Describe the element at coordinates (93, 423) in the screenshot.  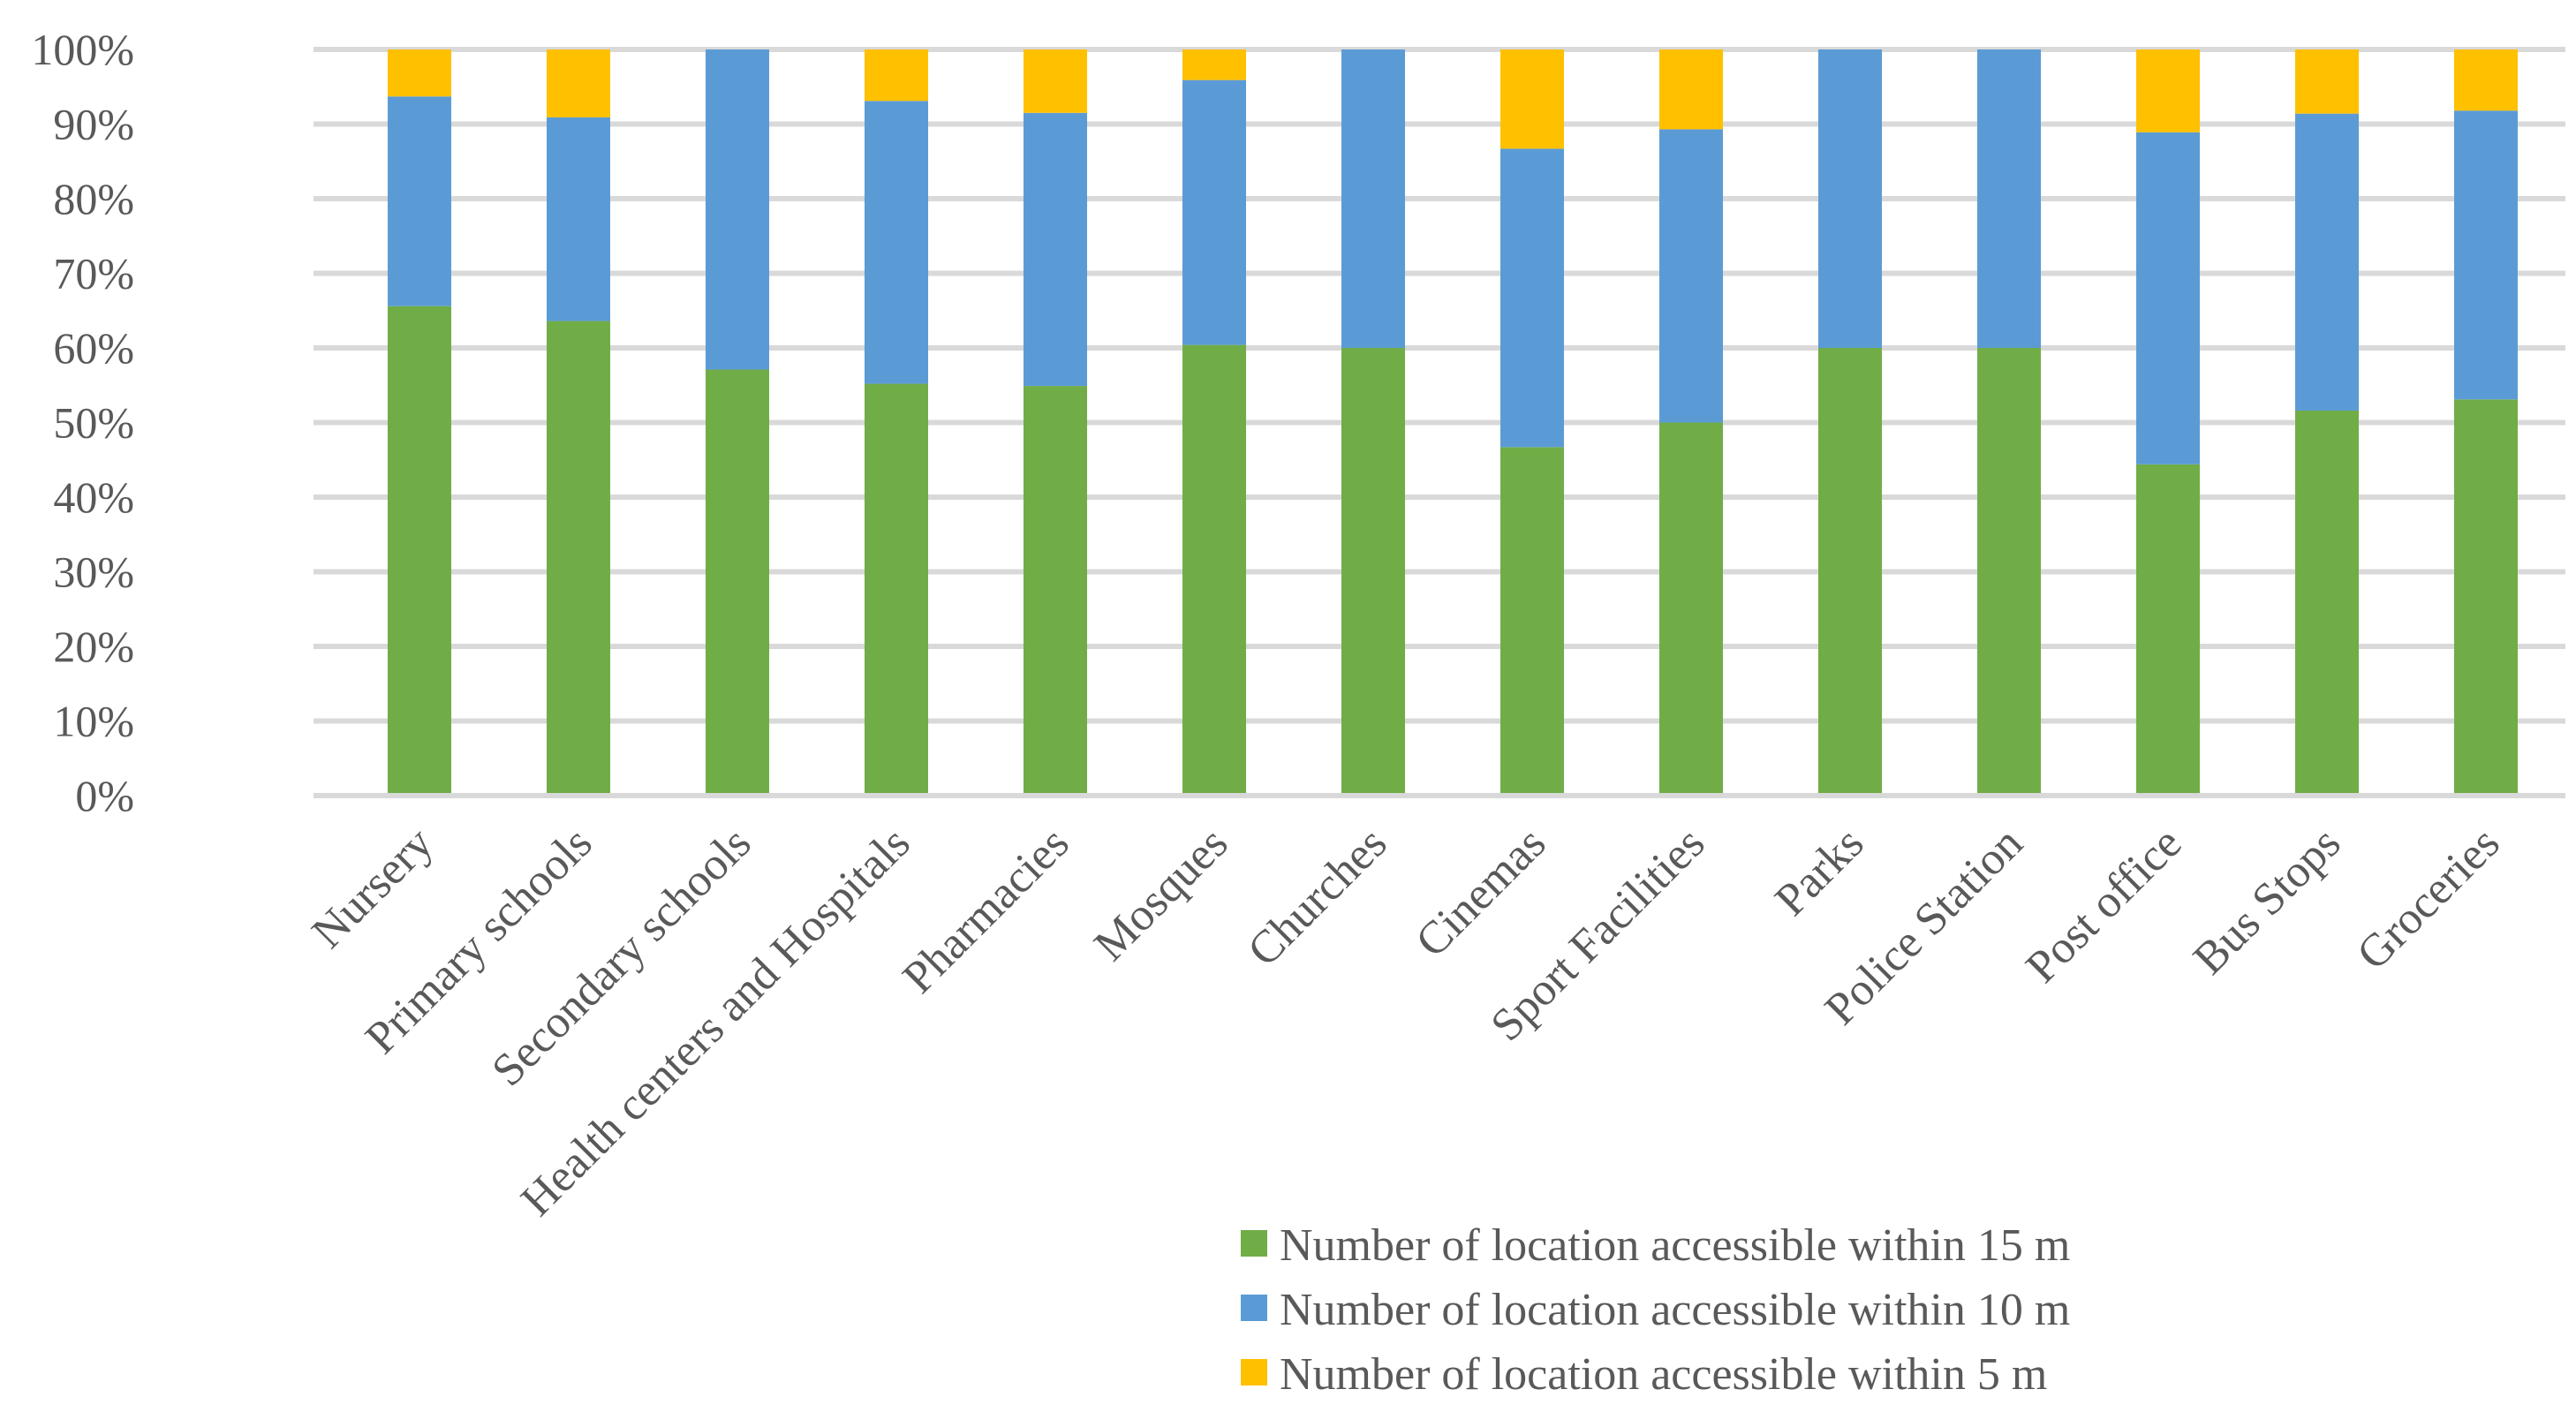
I see `y-tick-label-50: 50%` at that location.